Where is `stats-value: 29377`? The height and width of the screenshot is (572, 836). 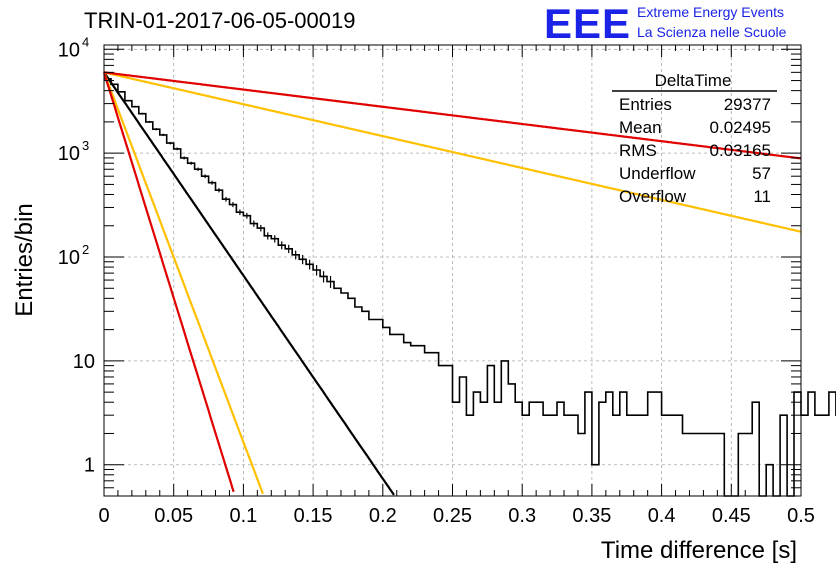
stats-value: 29377 is located at coordinates (747, 104).